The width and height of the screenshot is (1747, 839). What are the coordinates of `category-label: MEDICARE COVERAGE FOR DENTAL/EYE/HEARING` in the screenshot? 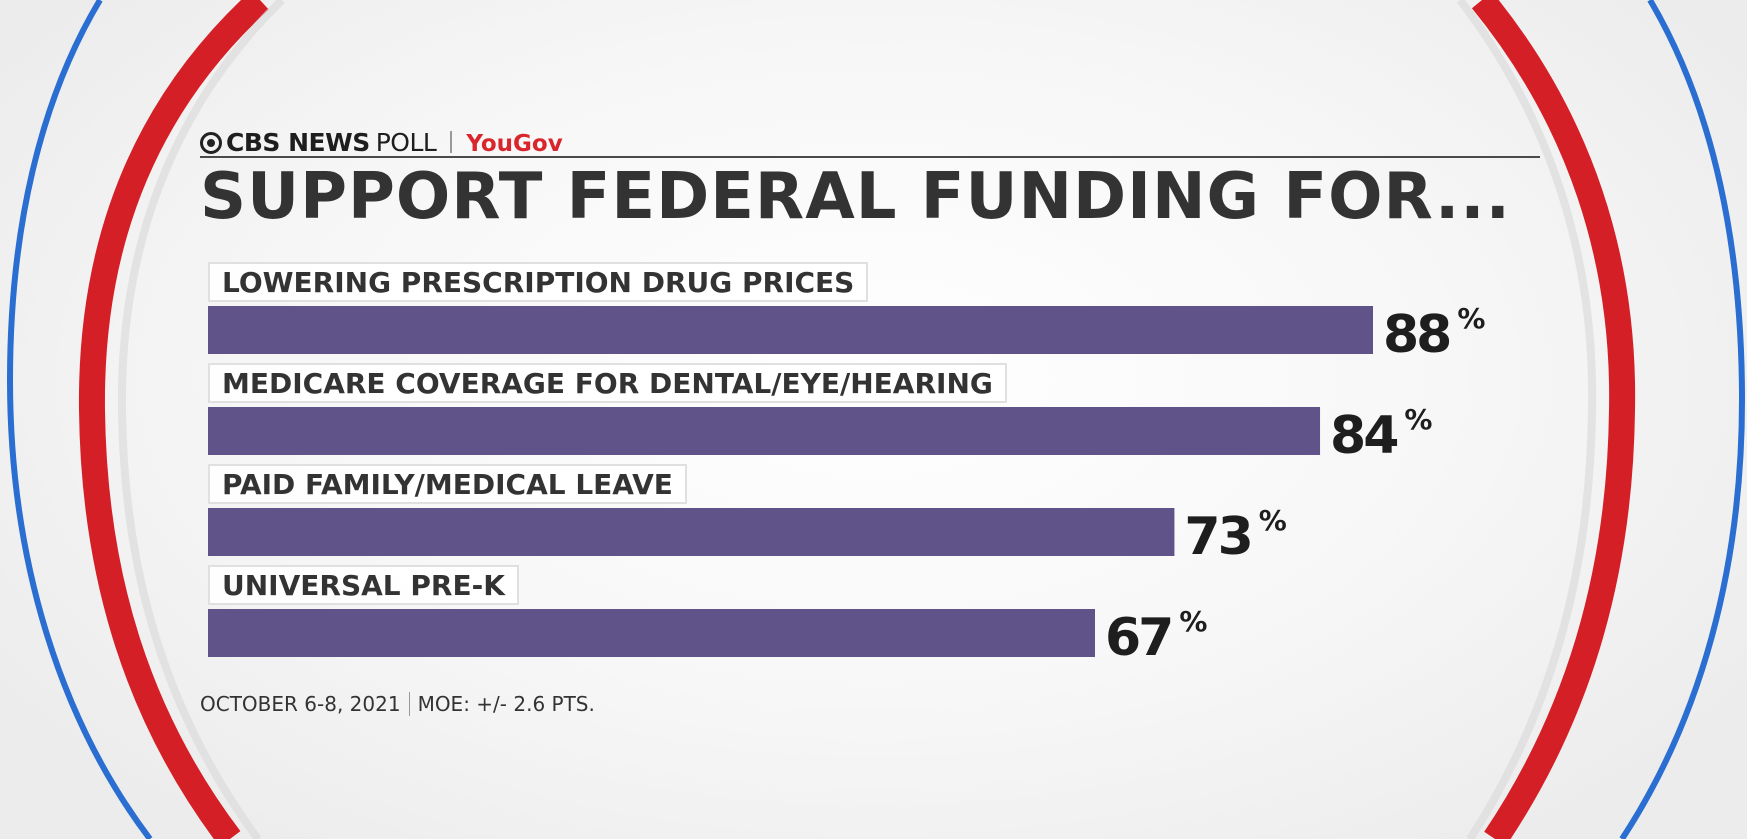 It's located at (607, 383).